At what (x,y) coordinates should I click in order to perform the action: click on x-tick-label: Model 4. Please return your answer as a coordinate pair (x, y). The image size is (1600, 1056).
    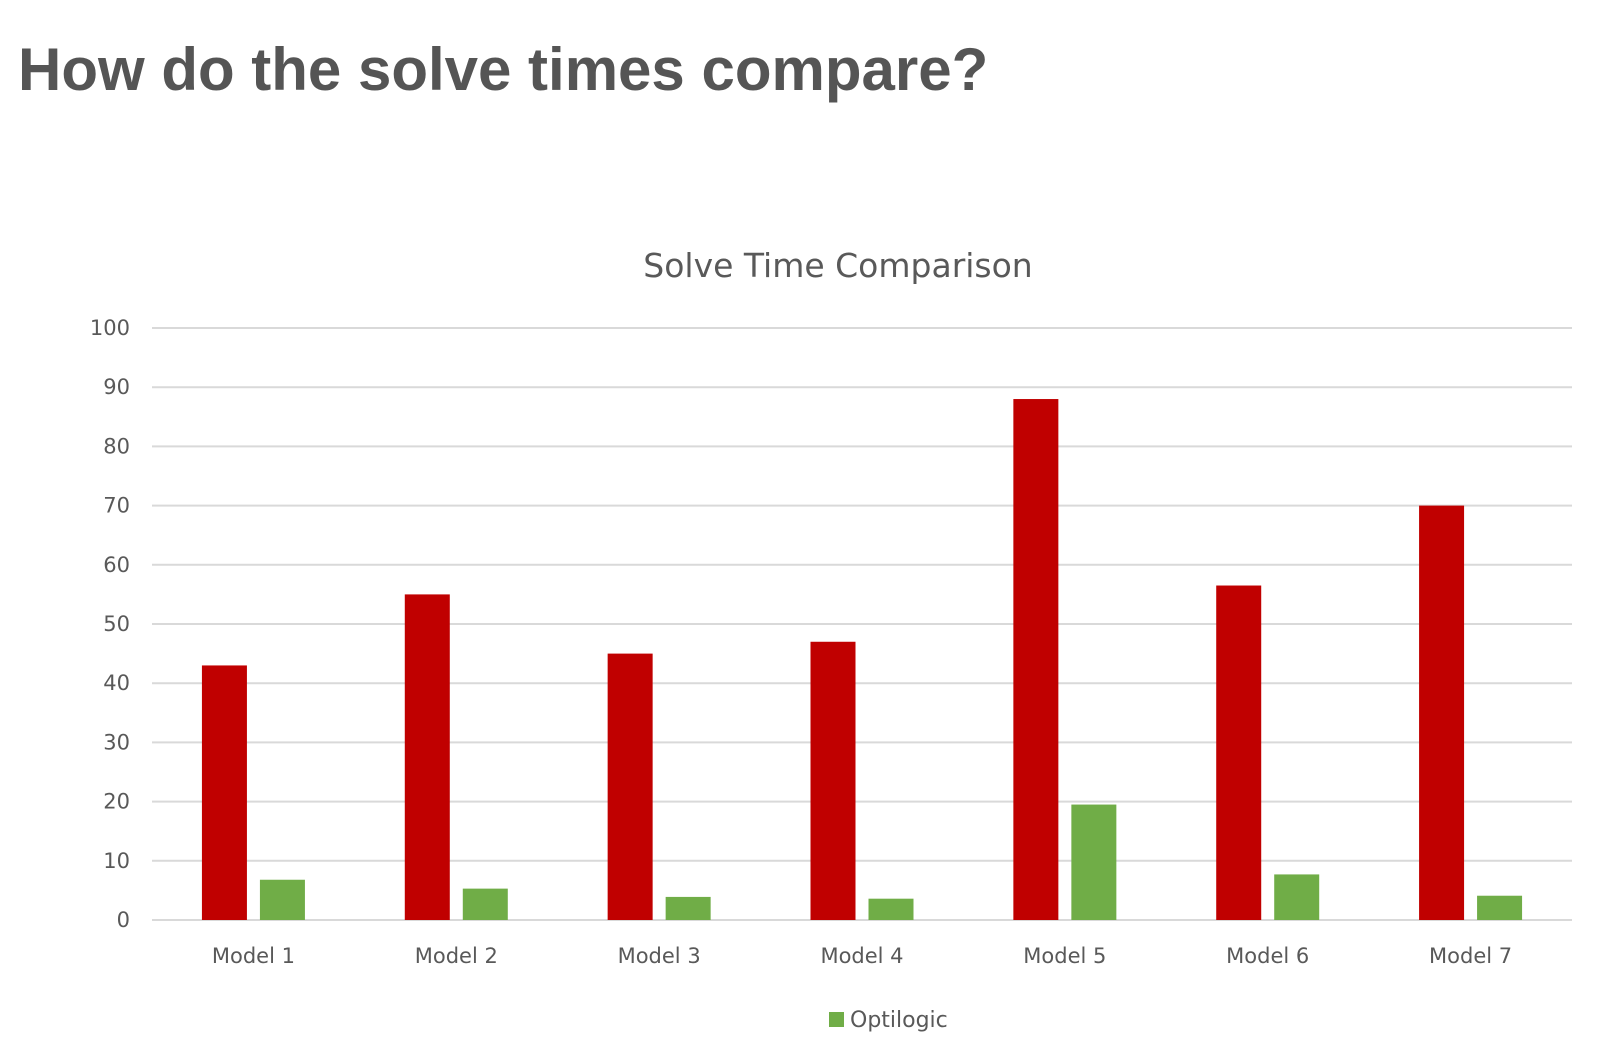
    Looking at the image, I should click on (861, 956).